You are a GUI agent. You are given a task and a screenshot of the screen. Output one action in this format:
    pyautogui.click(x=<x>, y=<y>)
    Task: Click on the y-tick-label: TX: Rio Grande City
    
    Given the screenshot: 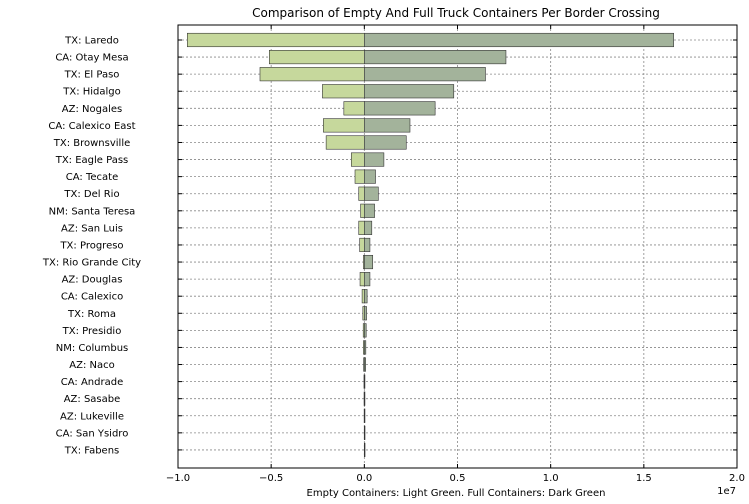 What is the action you would take?
    pyautogui.click(x=91, y=263)
    